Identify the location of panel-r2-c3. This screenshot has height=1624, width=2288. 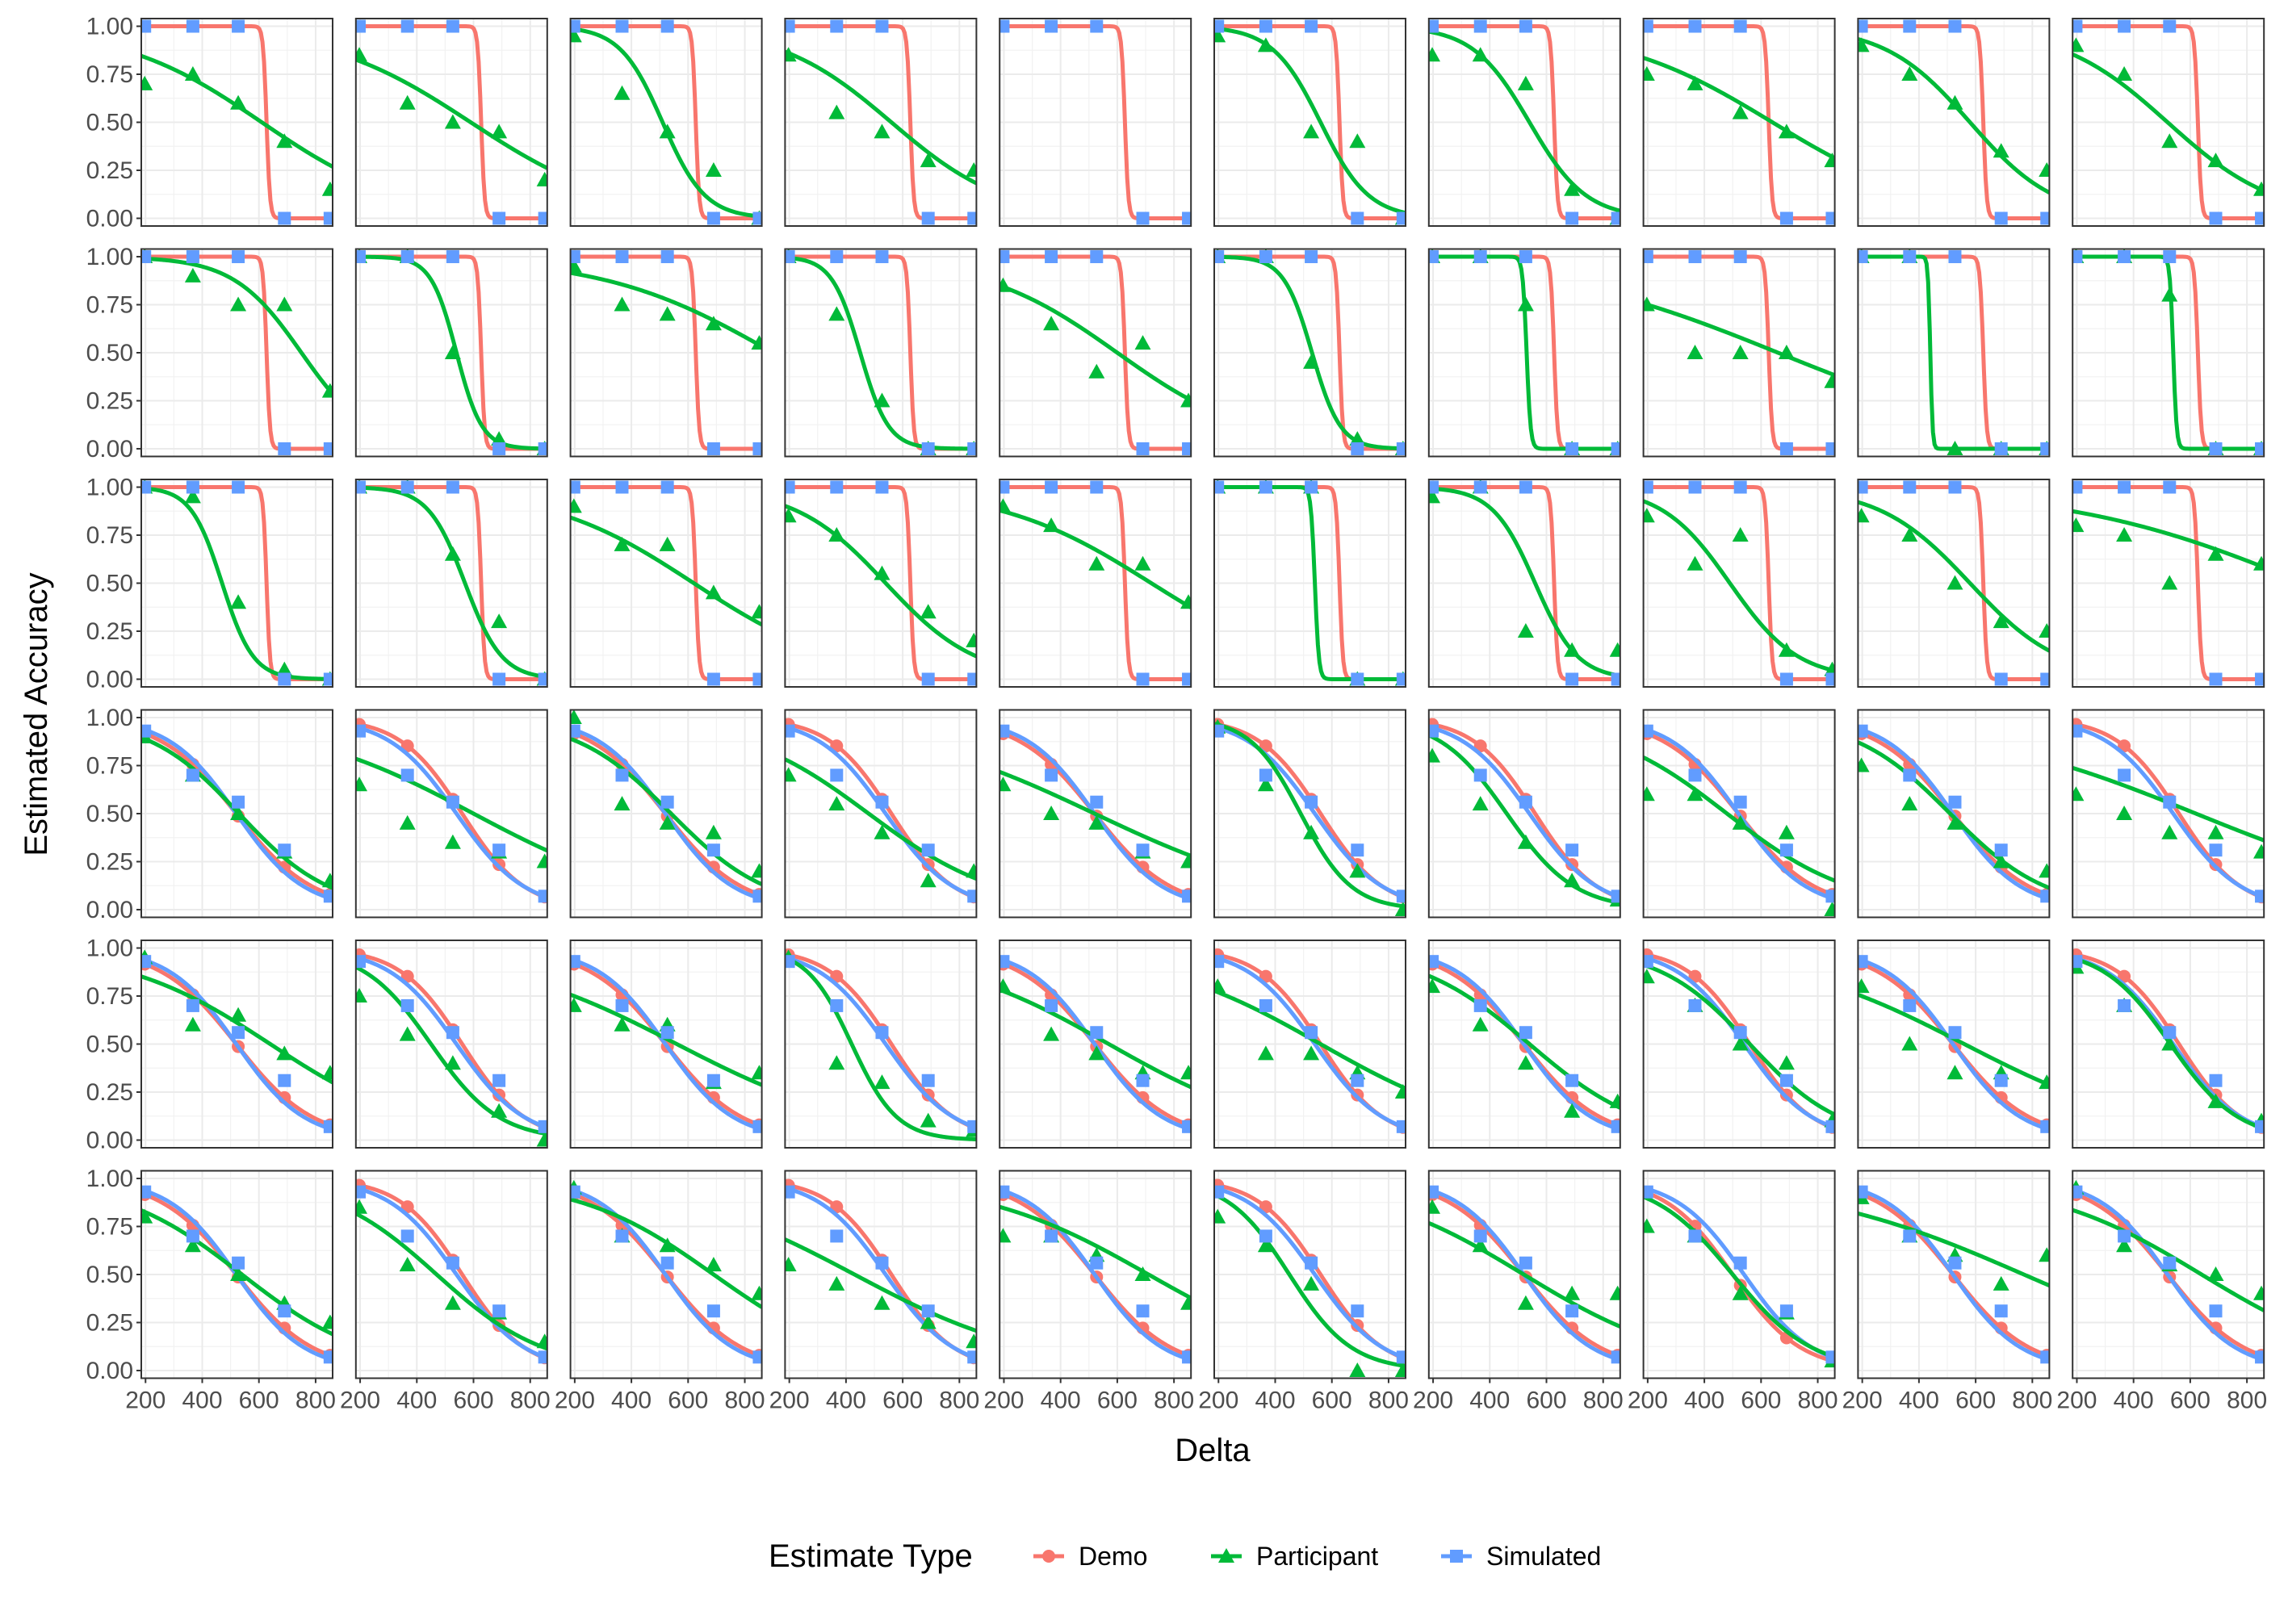
(666, 353).